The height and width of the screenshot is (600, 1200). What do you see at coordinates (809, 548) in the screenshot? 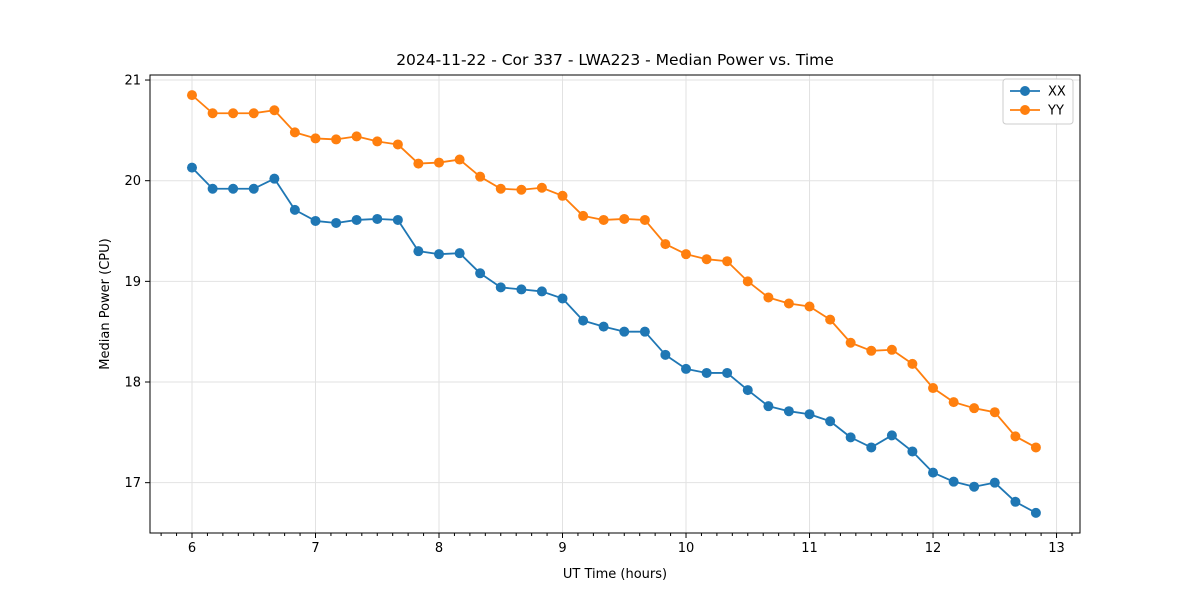
I see `x-tick-label: 11` at bounding box center [809, 548].